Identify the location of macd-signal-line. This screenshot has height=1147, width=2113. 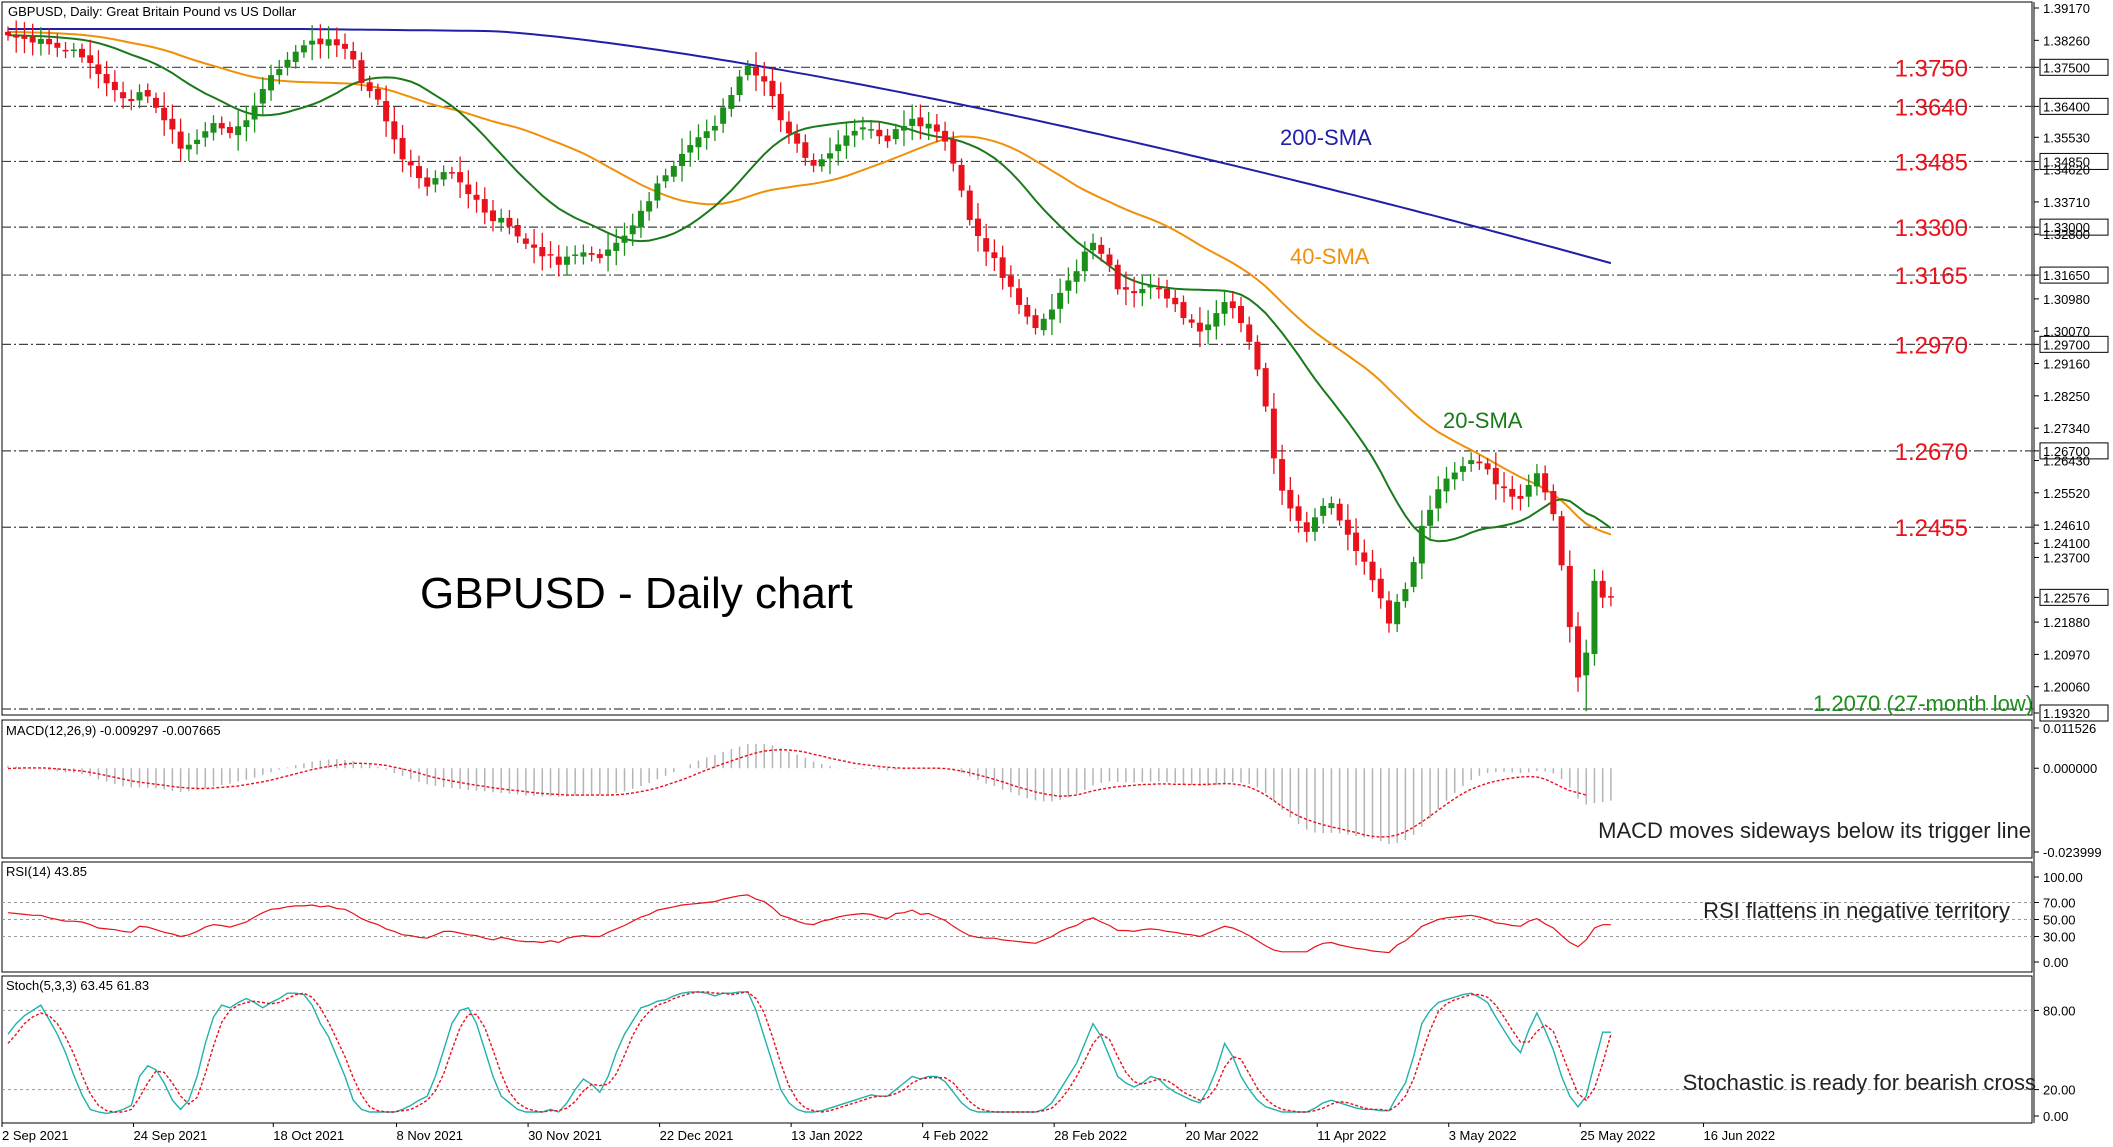
(797, 793).